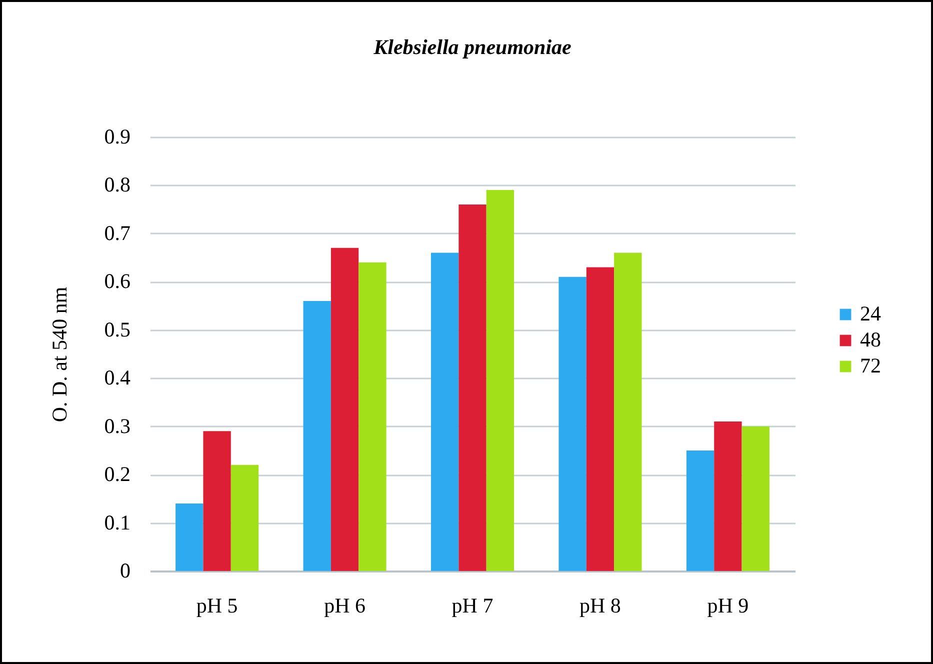 This screenshot has width=933, height=664. What do you see at coordinates (871, 314) in the screenshot?
I see `legend-label: 24` at bounding box center [871, 314].